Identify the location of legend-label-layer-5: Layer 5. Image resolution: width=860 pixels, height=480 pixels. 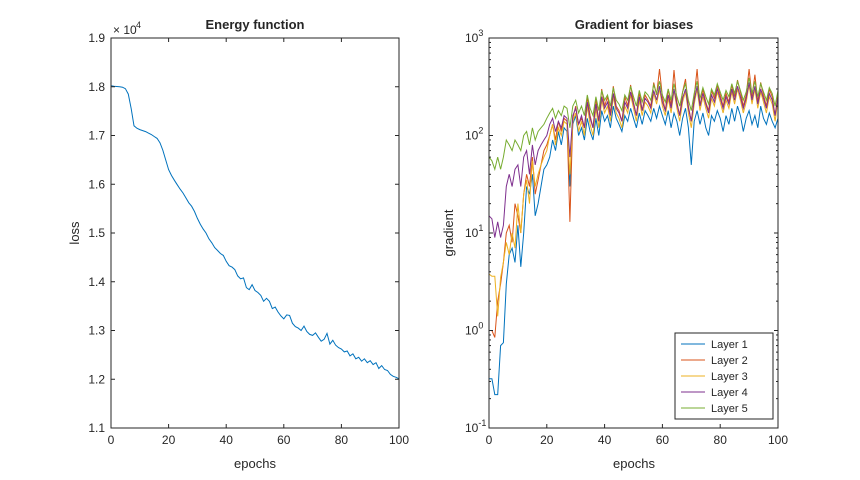
(729, 409).